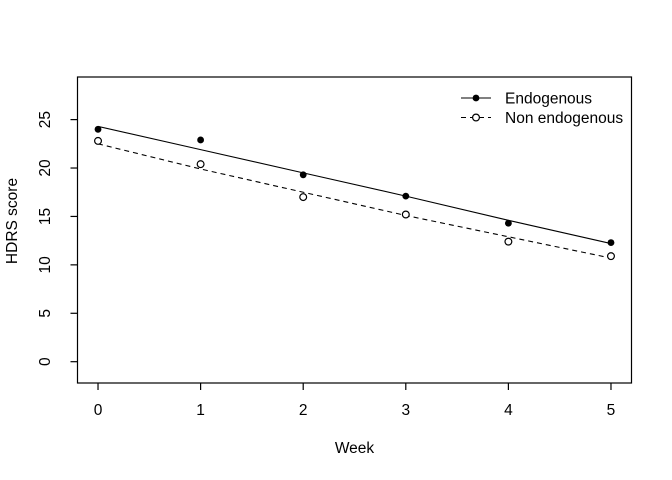  Describe the element at coordinates (12, 221) in the screenshot. I see `y-axis-title: HDRS score` at that location.